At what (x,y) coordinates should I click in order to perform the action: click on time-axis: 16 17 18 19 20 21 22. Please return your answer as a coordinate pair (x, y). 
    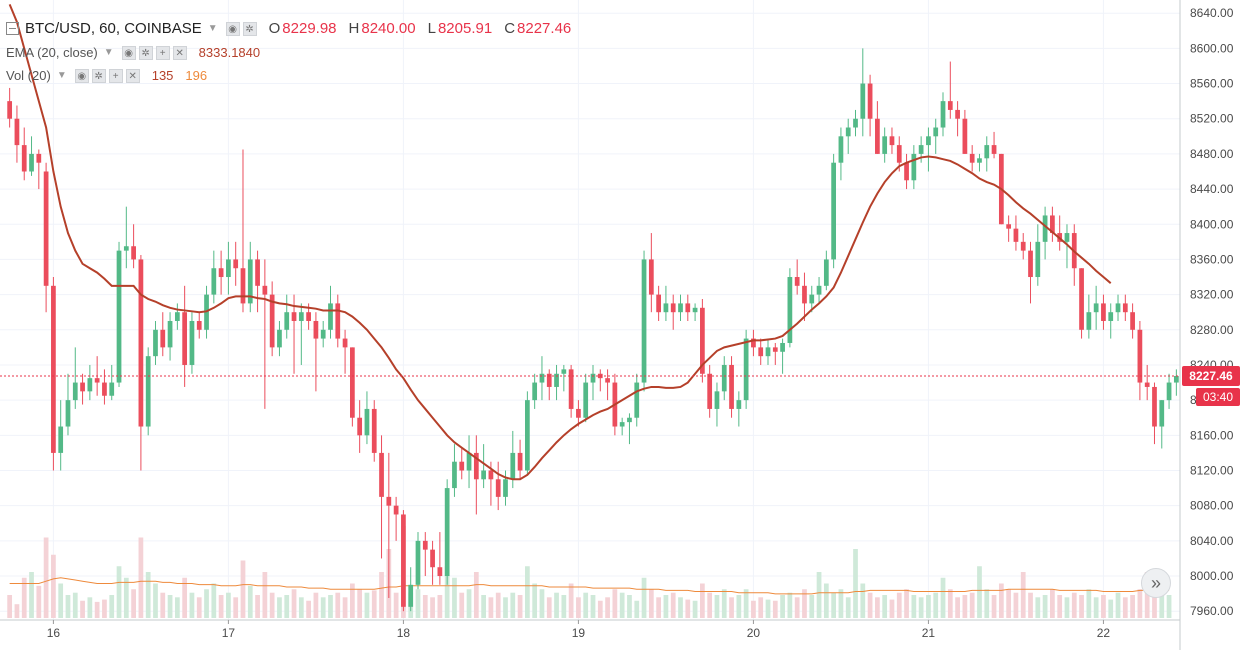
    Looking at the image, I should click on (579, 630).